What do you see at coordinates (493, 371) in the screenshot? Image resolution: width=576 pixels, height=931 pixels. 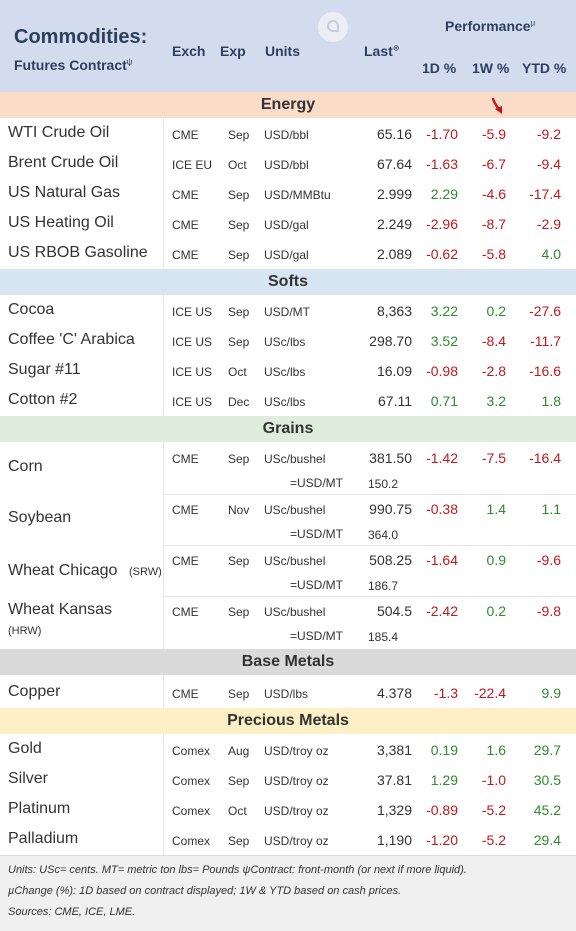 I see `change-1w: -2.8` at bounding box center [493, 371].